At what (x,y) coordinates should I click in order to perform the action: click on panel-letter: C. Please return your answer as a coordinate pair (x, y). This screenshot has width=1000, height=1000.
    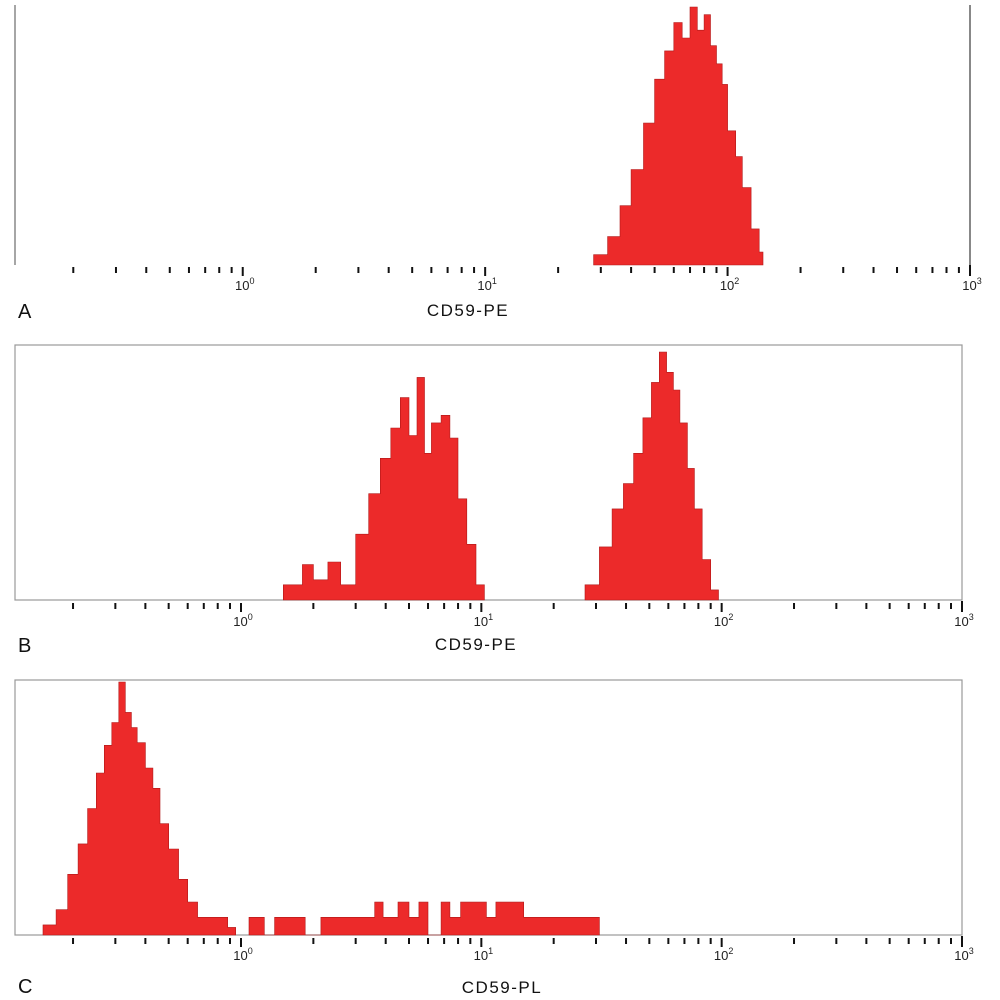
    Looking at the image, I should click on (25, 987).